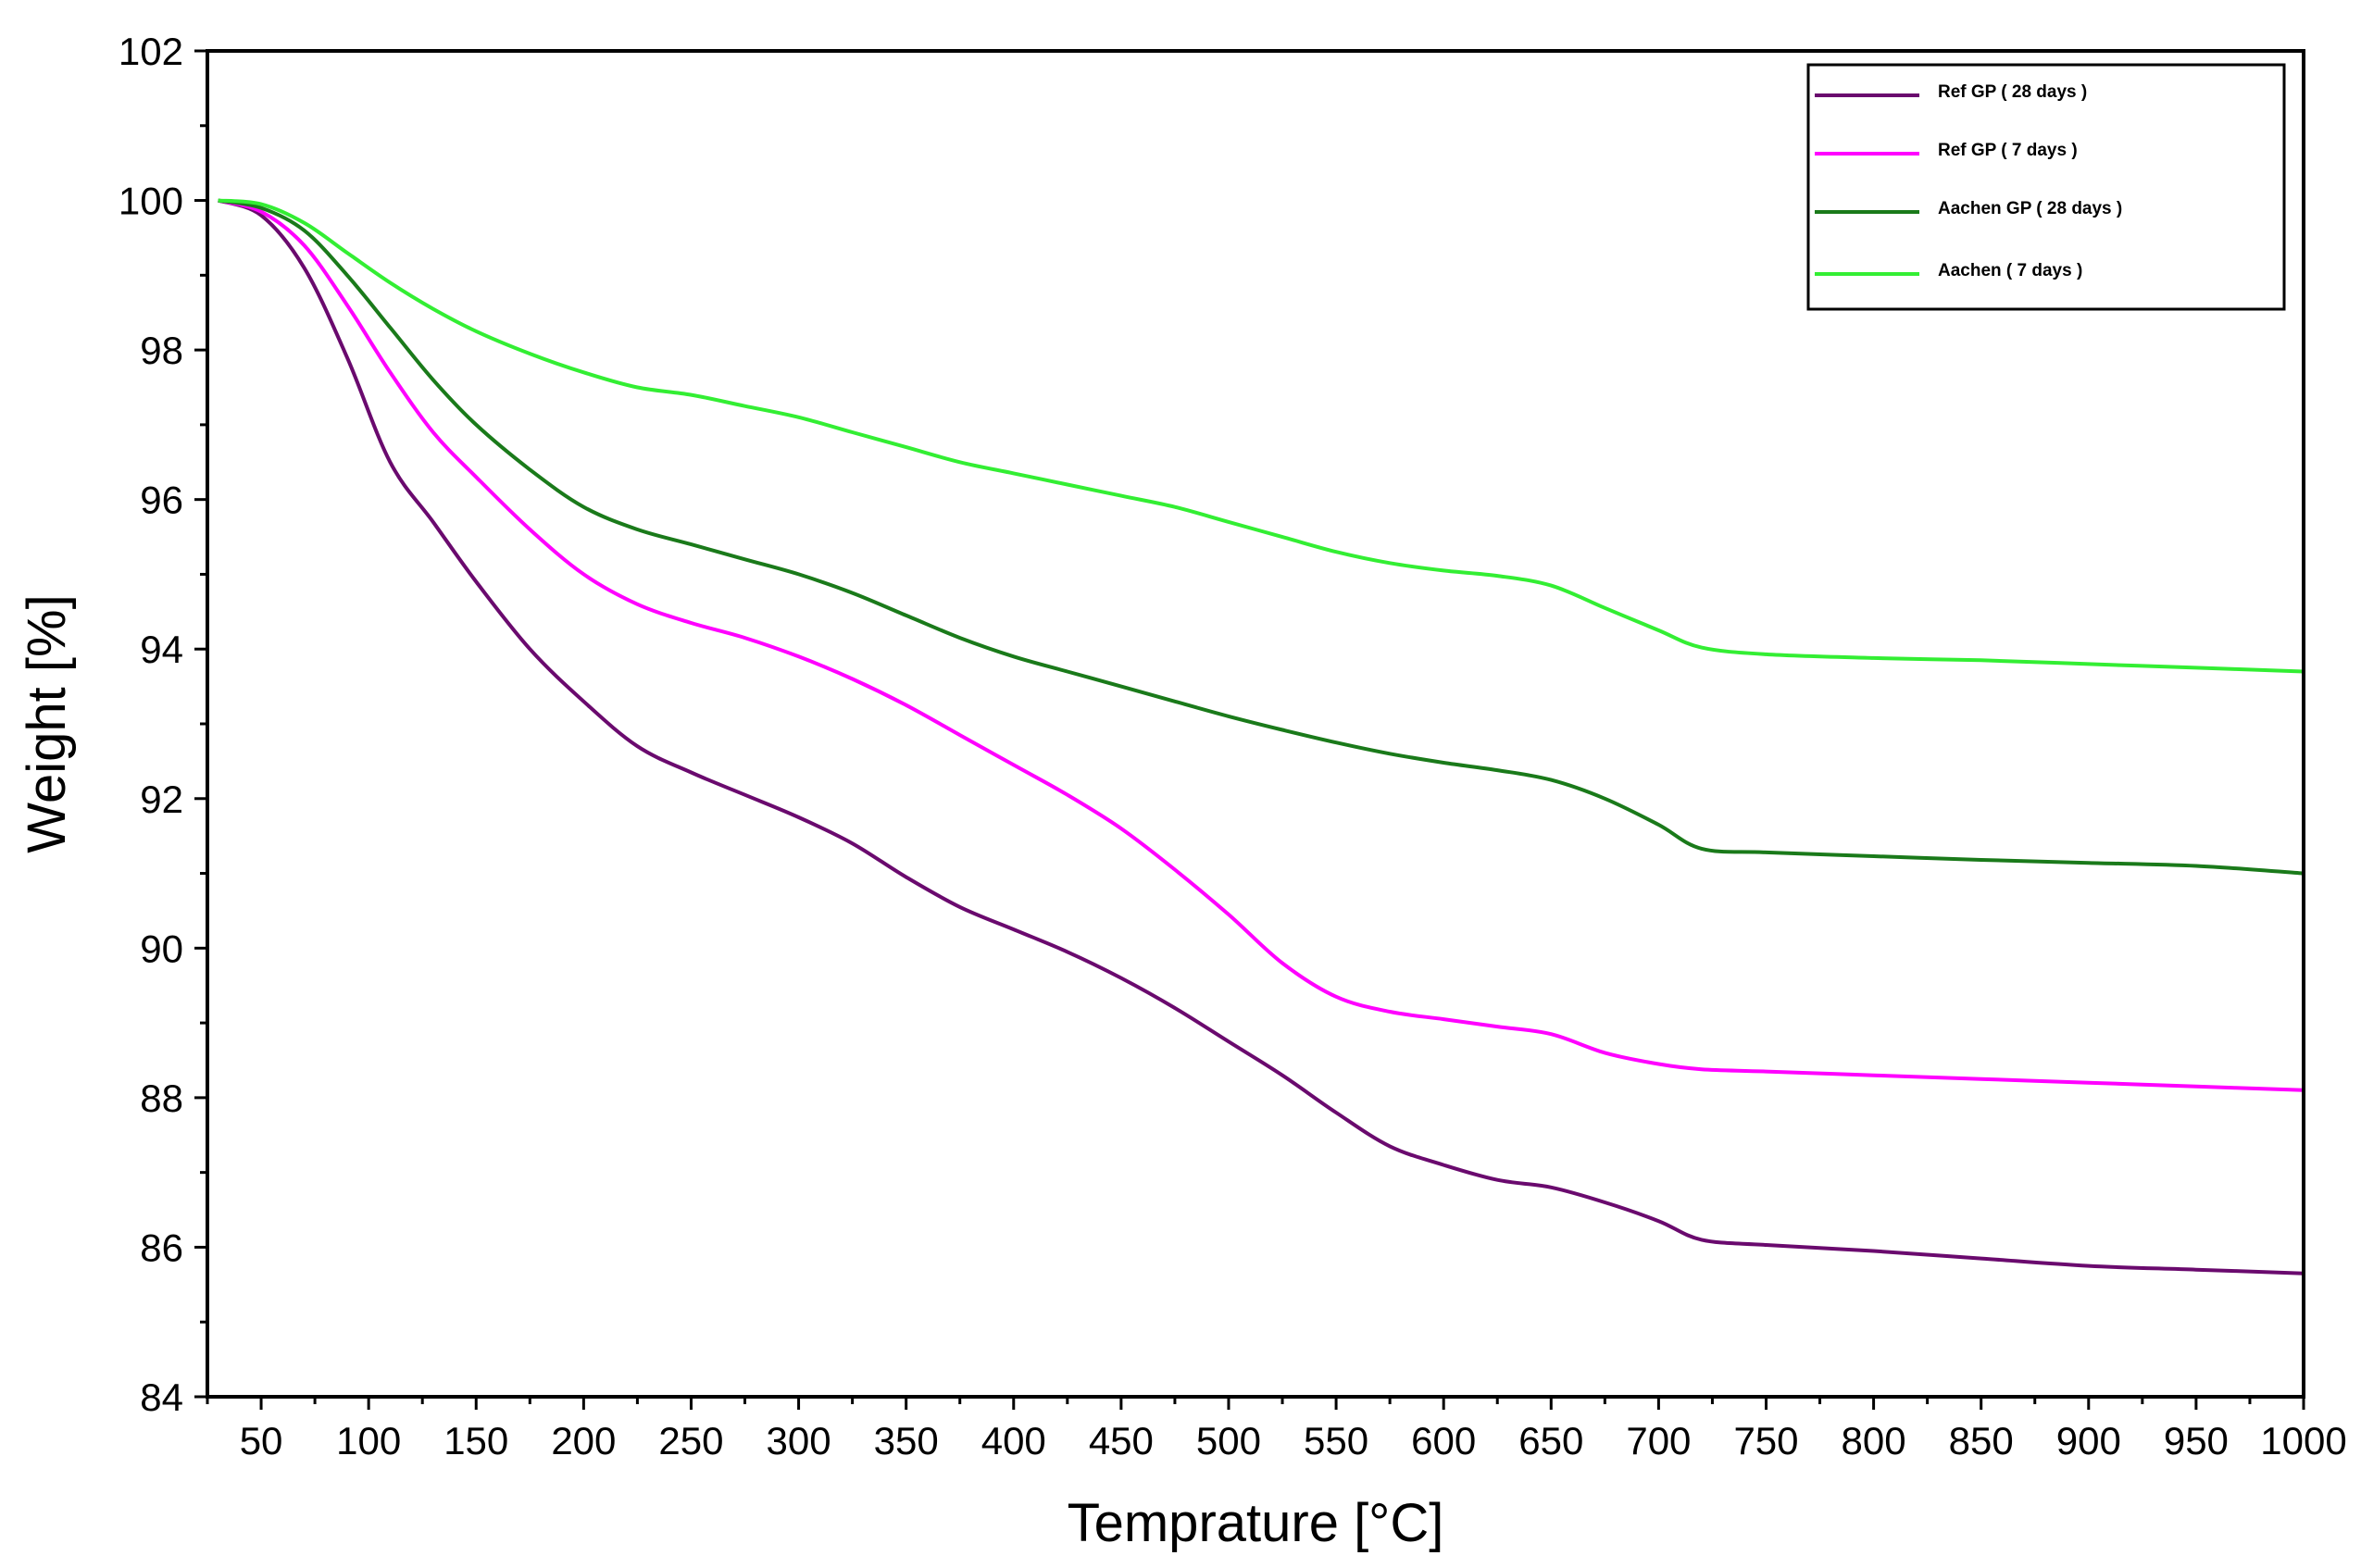  What do you see at coordinates (1336, 1440) in the screenshot?
I see `x-tick-label: 550` at bounding box center [1336, 1440].